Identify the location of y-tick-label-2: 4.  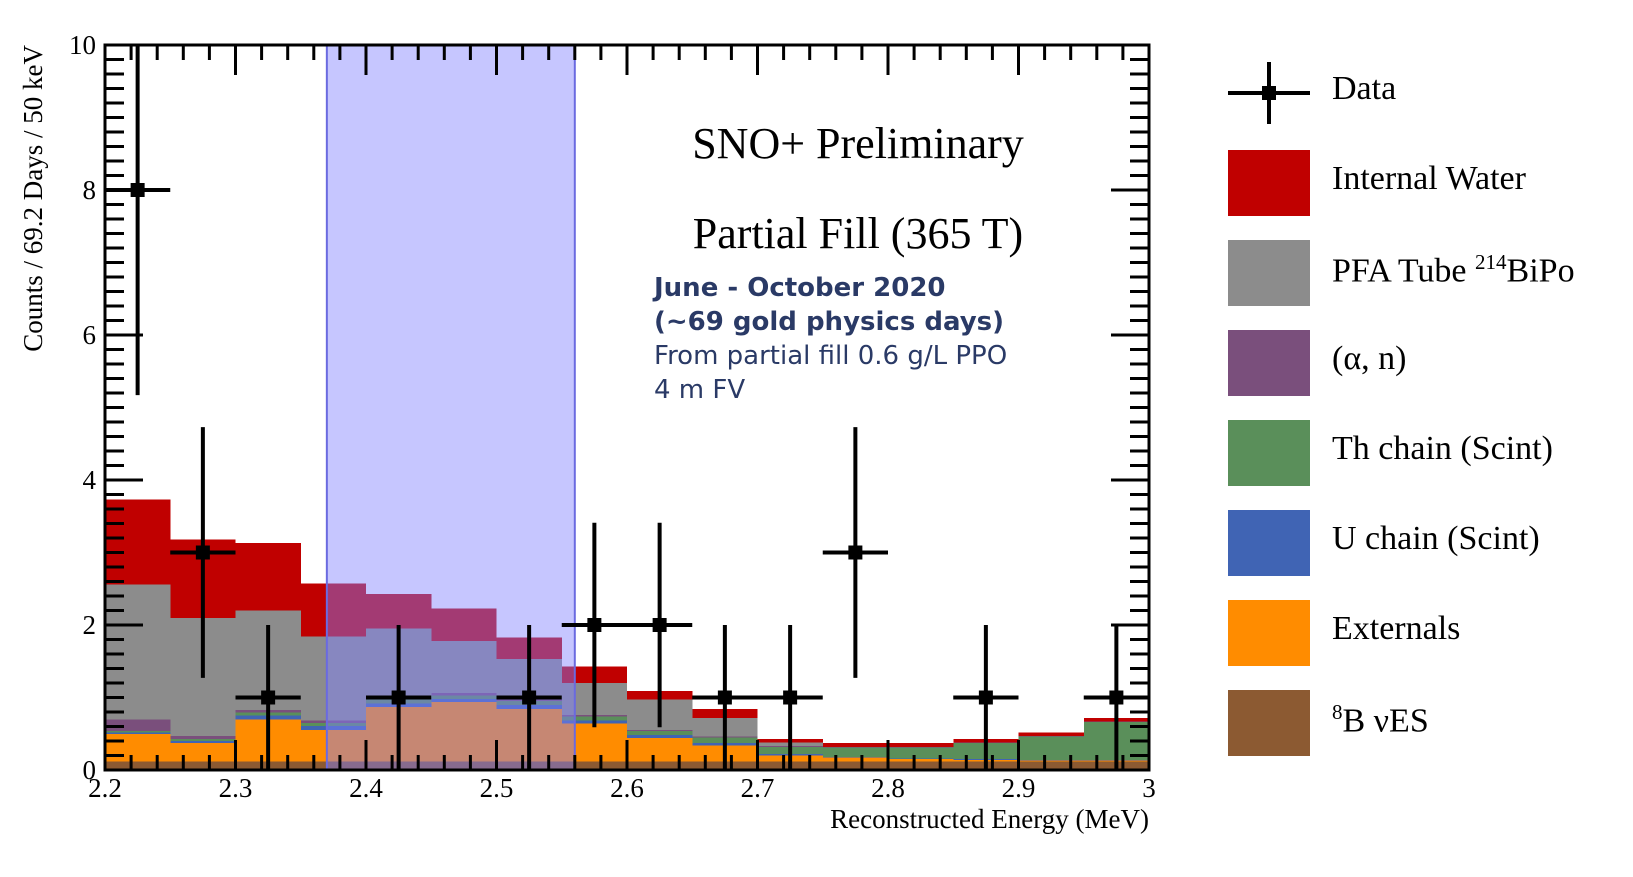
(90, 480).